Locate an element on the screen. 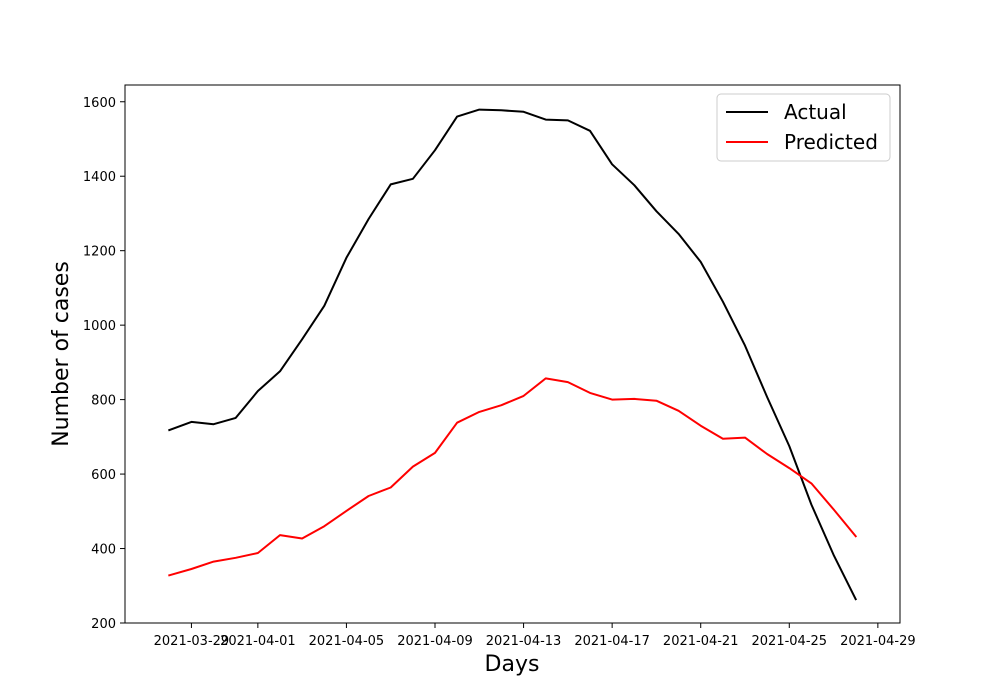  y-tick-label: 400 is located at coordinates (103, 550).